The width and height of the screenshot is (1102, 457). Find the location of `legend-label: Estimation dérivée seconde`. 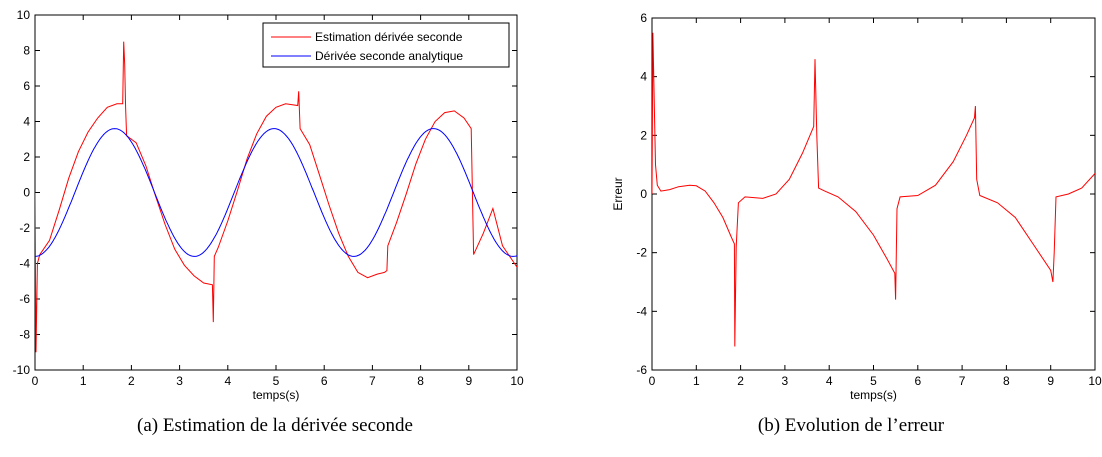

legend-label: Estimation dérivée seconde is located at coordinates (389, 37).